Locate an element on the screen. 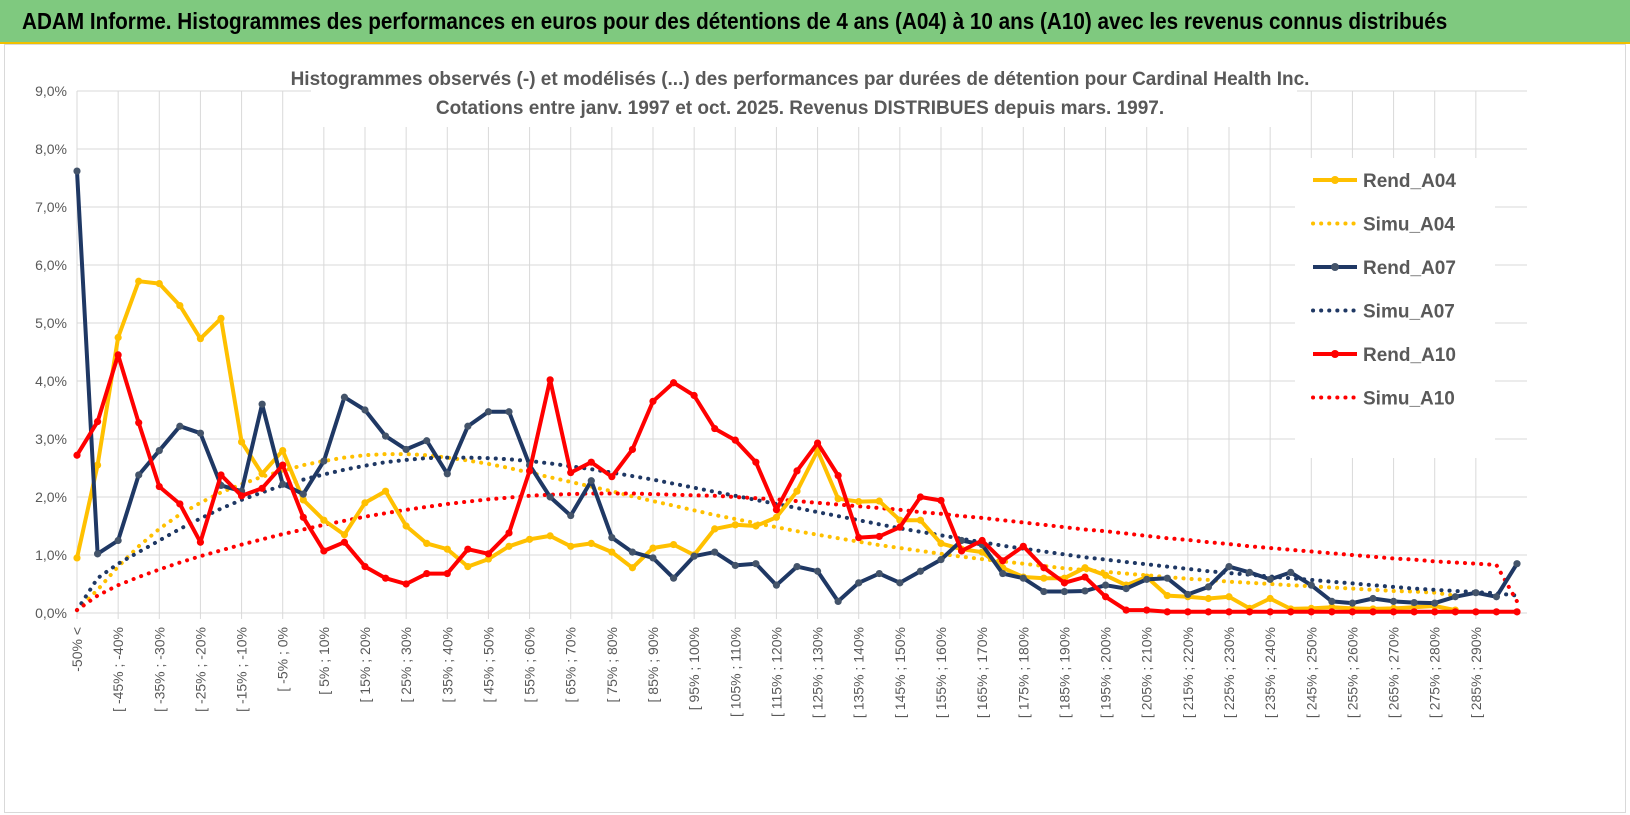 The width and height of the screenshot is (1630, 815). y-tick-label: 5,0% is located at coordinates (51, 323).